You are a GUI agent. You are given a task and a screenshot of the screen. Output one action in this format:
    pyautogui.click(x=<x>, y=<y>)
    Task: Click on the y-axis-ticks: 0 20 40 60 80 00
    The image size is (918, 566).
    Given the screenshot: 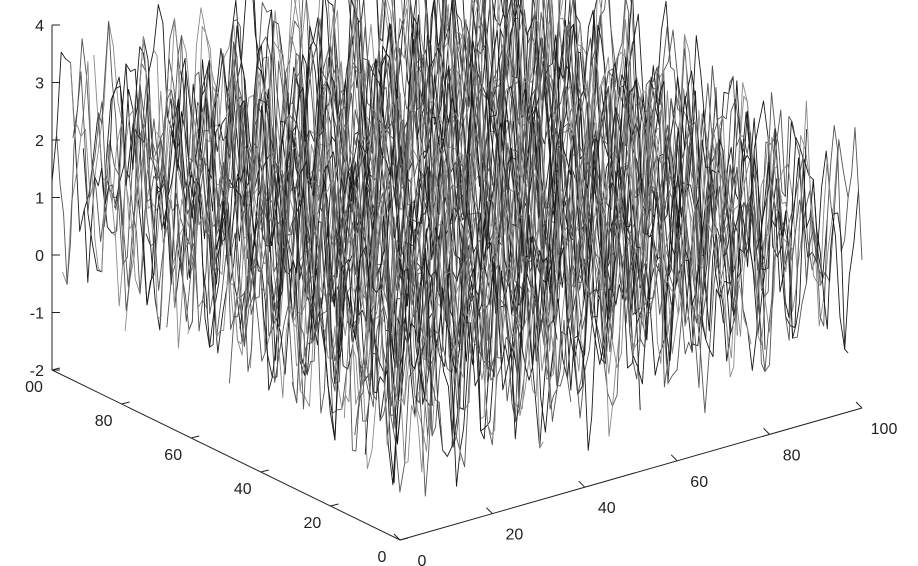 What is the action you would take?
    pyautogui.click(x=217, y=466)
    